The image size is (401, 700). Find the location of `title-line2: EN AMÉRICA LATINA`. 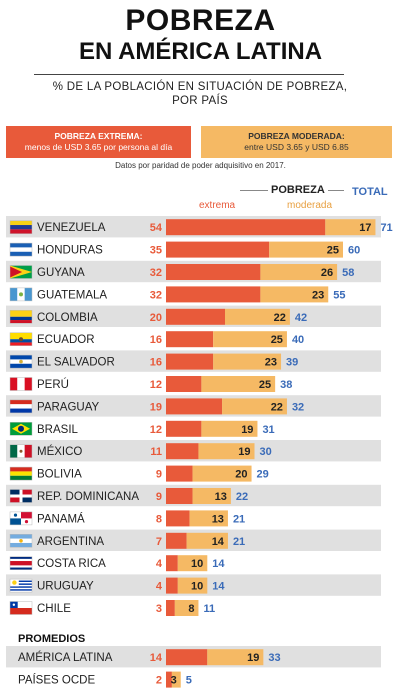

title-line2: EN AMÉRICA LATINA is located at coordinates (200, 51).